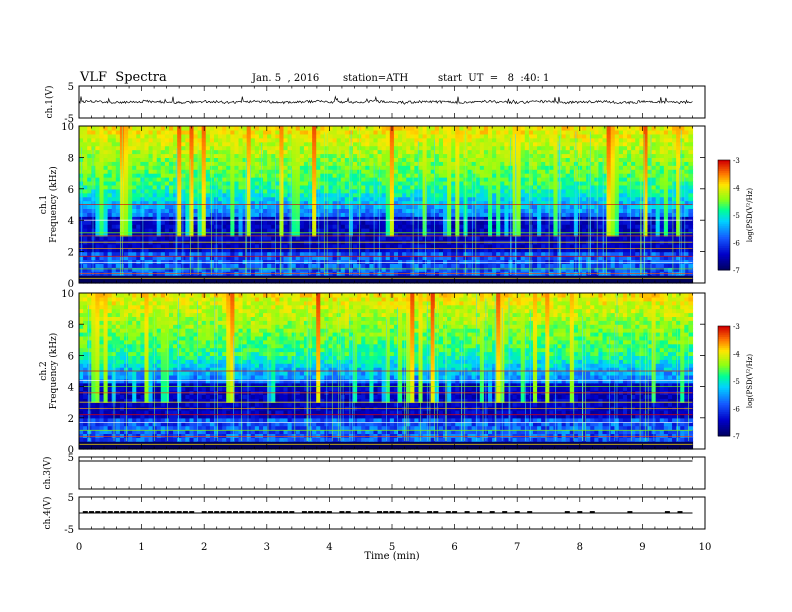 This screenshot has height=612, width=792. What do you see at coordinates (123, 77) in the screenshot?
I see `chart-title: VLF Spectra` at bounding box center [123, 77].